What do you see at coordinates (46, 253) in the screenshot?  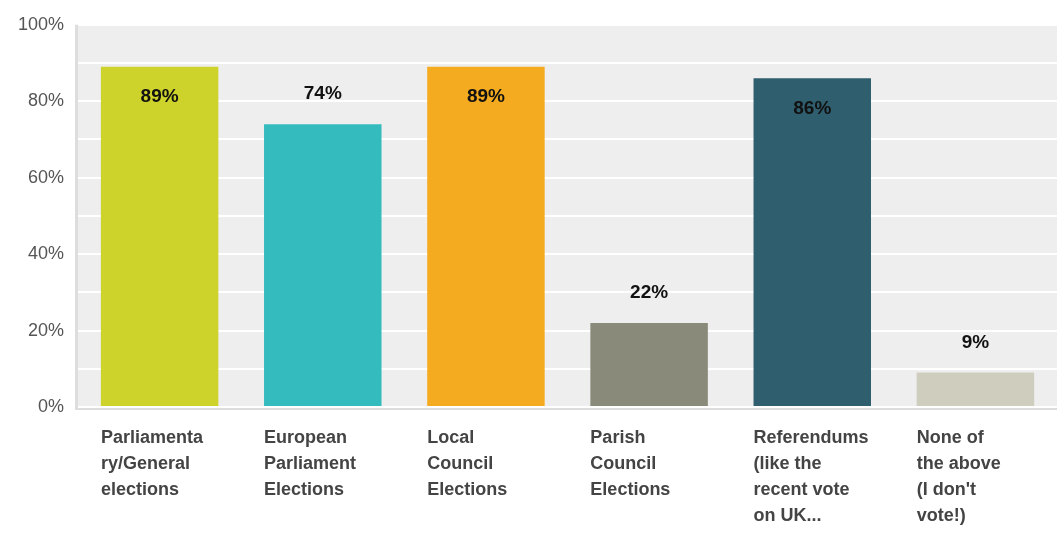 I see `y-tick-label: 40%` at bounding box center [46, 253].